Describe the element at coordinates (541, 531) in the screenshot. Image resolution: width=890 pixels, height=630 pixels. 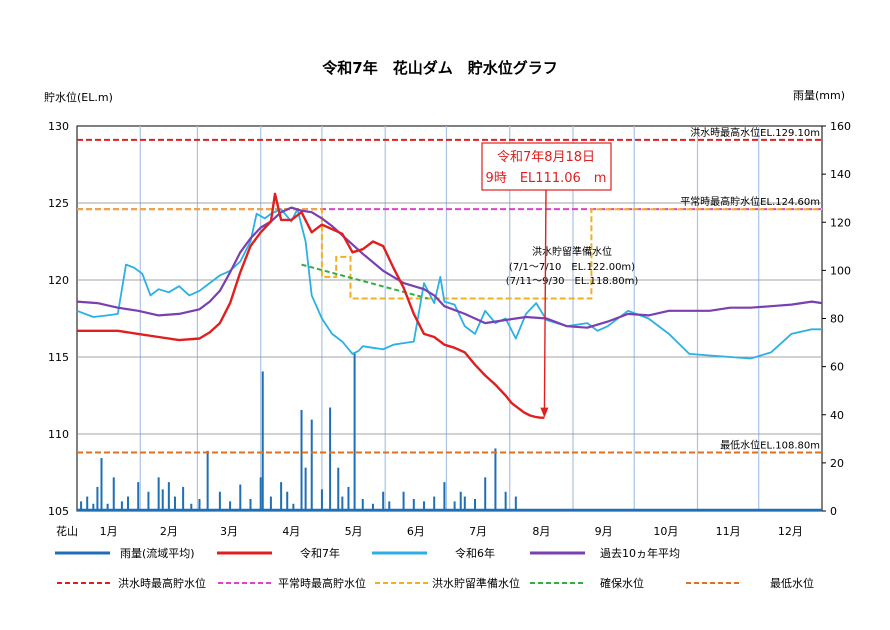
I see `month-tick-label: 8月` at that location.